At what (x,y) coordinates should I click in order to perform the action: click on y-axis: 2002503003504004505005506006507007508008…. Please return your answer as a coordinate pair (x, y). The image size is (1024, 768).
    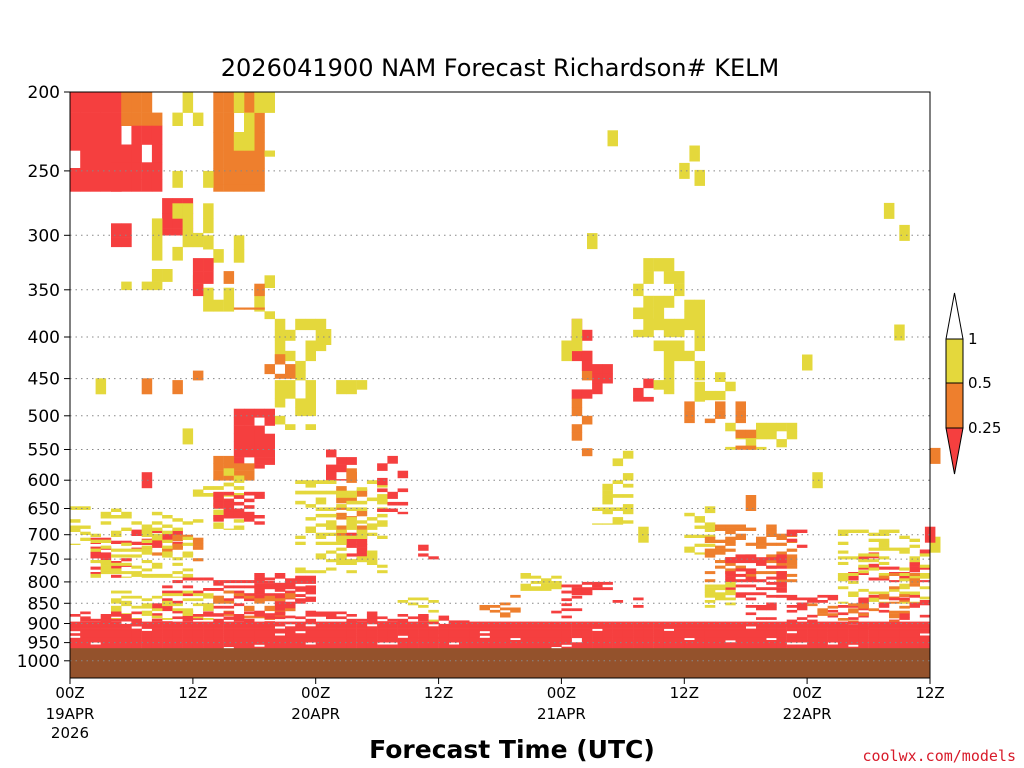
    Looking at the image, I should click on (43, 377).